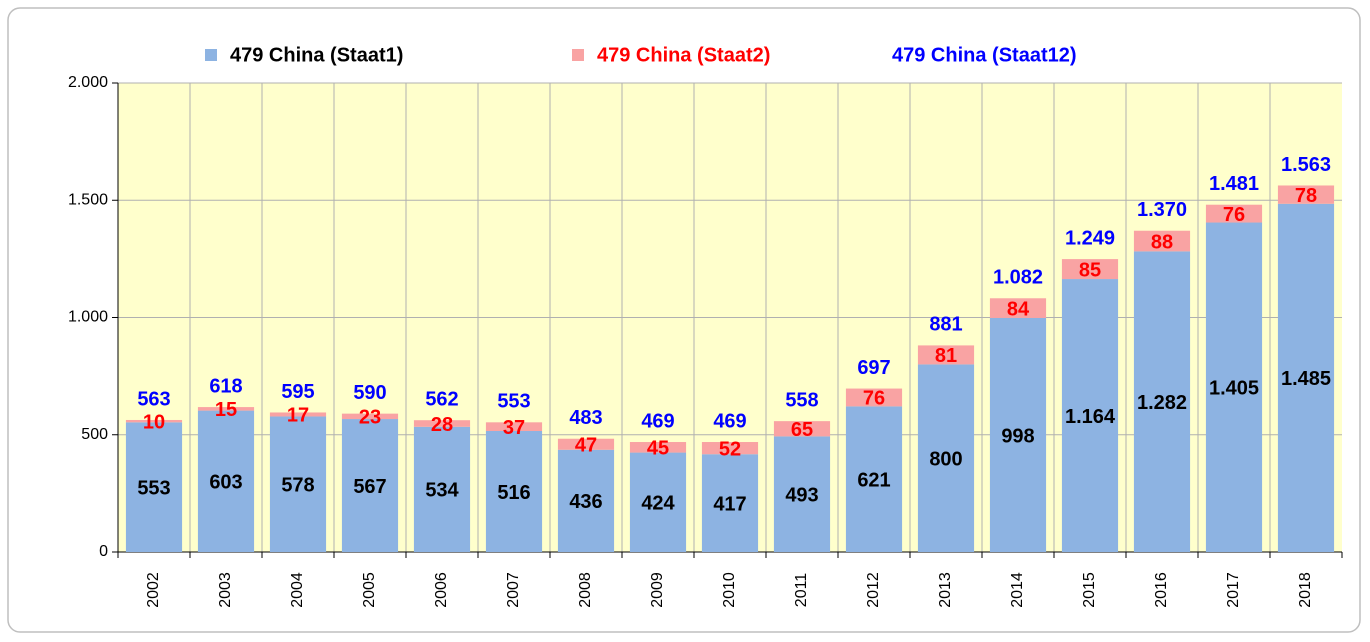 Image resolution: width=1370 pixels, height=642 pixels. I want to click on data-label: 1.282, so click(1162, 403).